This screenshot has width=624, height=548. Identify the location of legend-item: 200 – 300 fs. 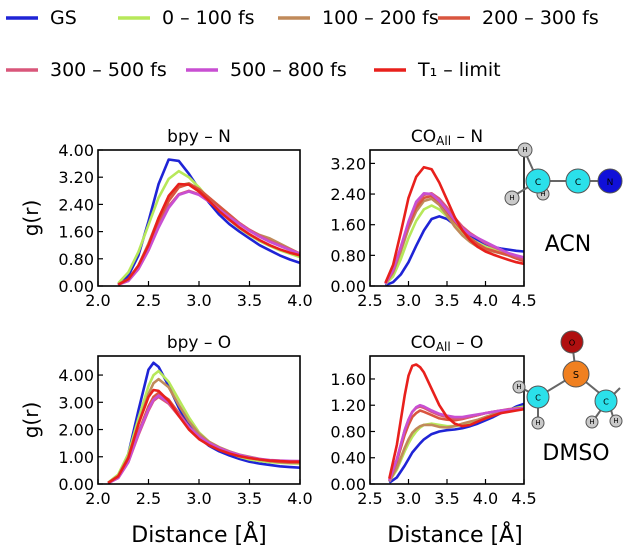
(518, 18).